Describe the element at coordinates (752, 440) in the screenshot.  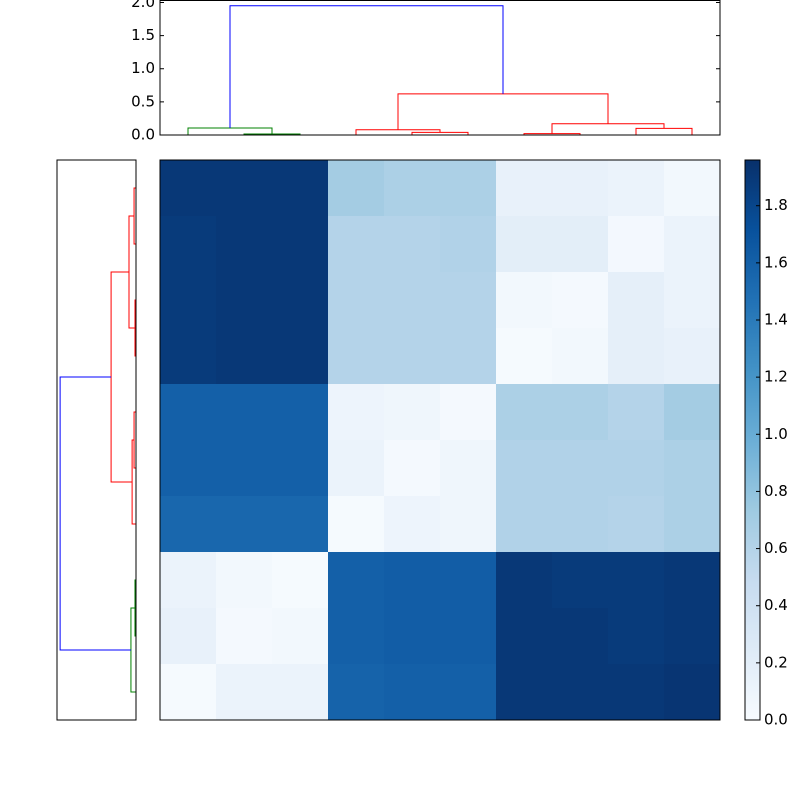
I see `colorbar` at that location.